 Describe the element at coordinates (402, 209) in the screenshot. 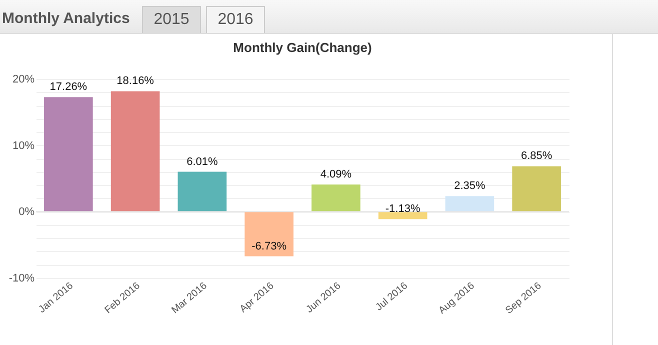

I see `data-label: -1.13%` at that location.